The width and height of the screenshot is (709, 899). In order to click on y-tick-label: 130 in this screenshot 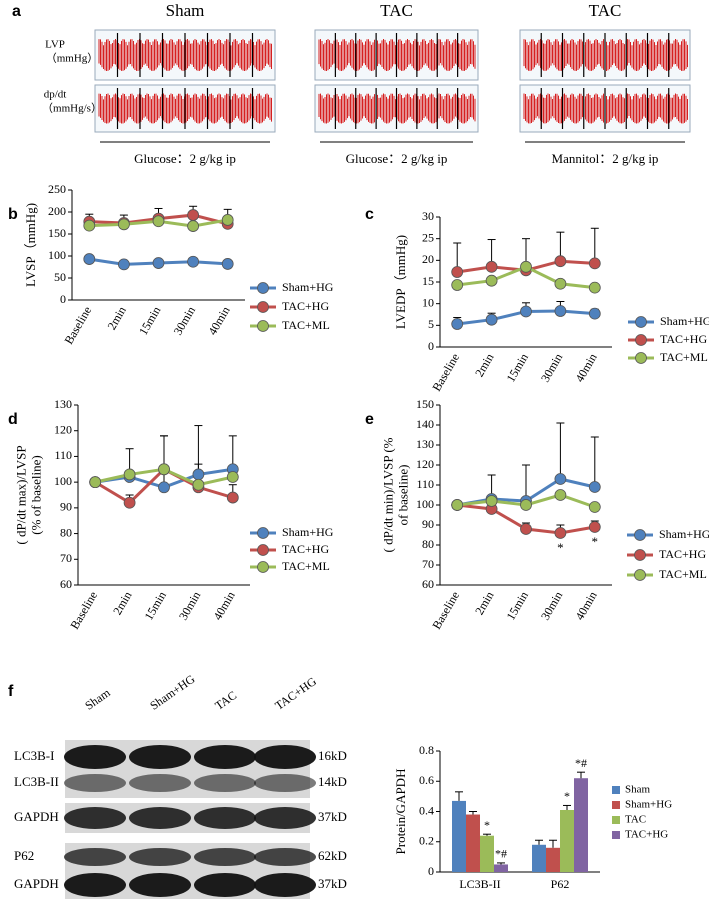, I will do `click(63, 404)`.